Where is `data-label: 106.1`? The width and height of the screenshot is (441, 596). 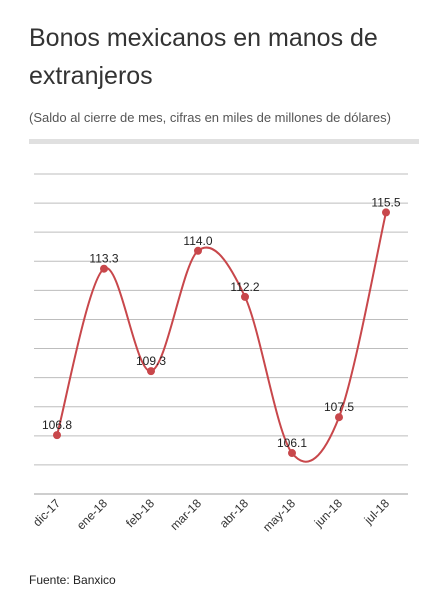 data-label: 106.1 is located at coordinates (292, 443).